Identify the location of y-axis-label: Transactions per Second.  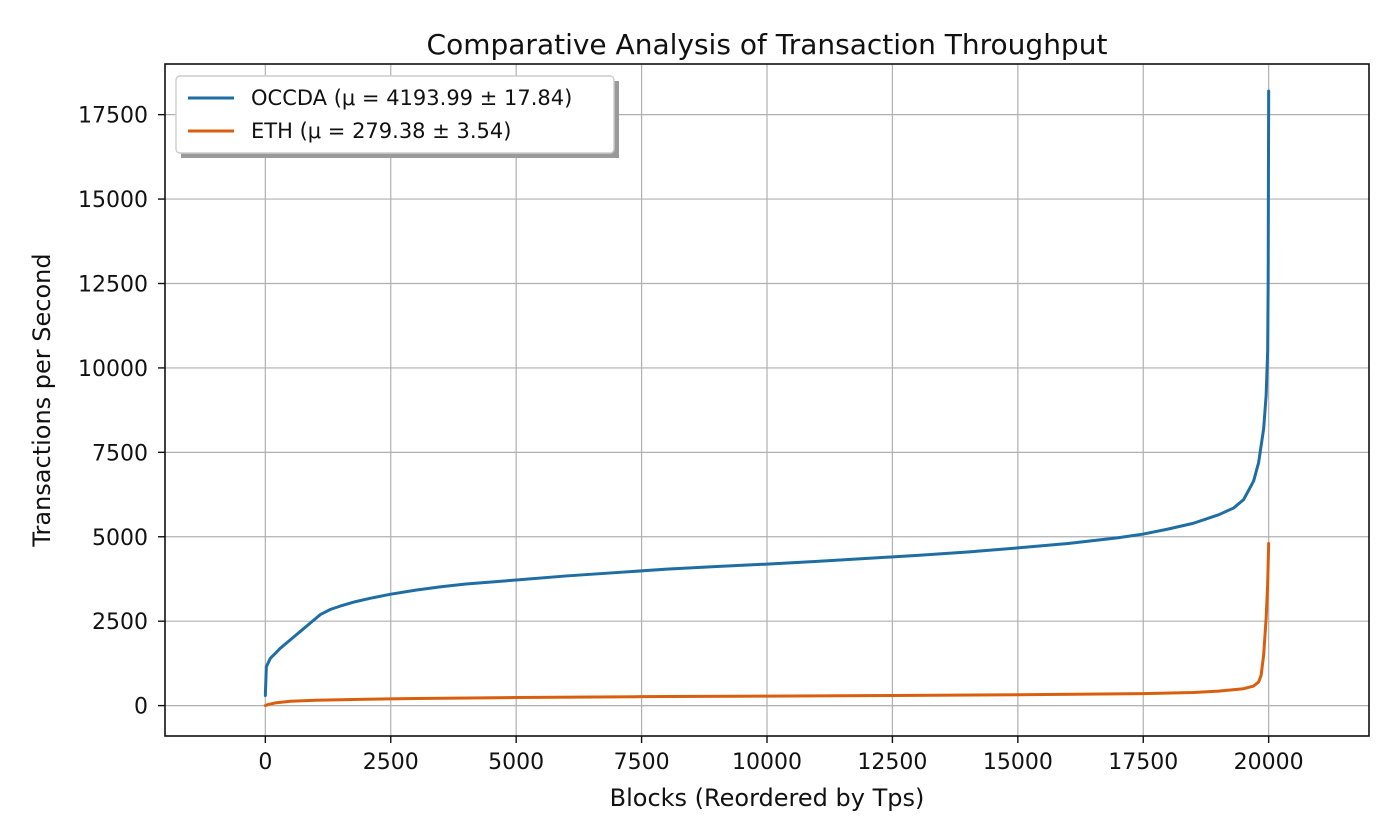
(42, 400).